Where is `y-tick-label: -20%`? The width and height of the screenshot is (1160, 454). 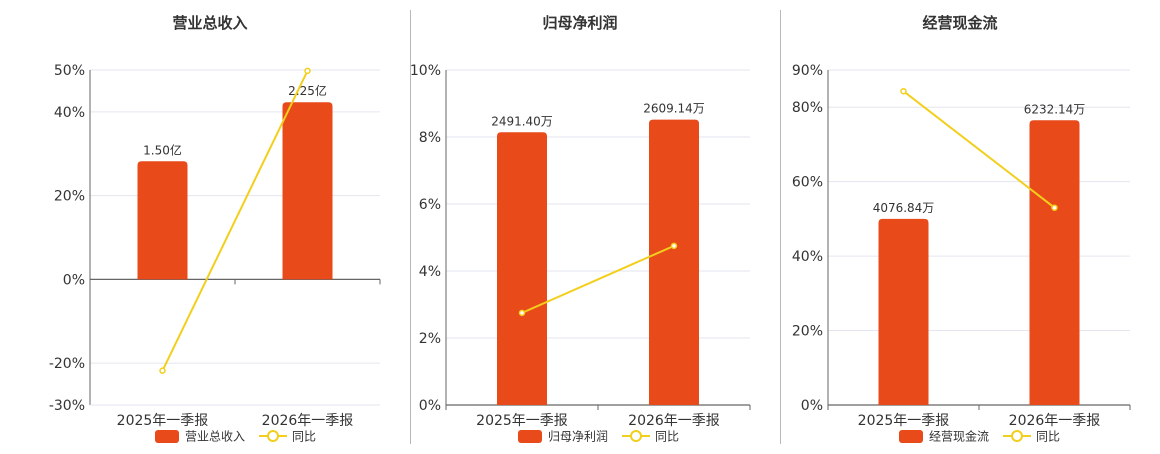
y-tick-label: -20% is located at coordinates (67, 364).